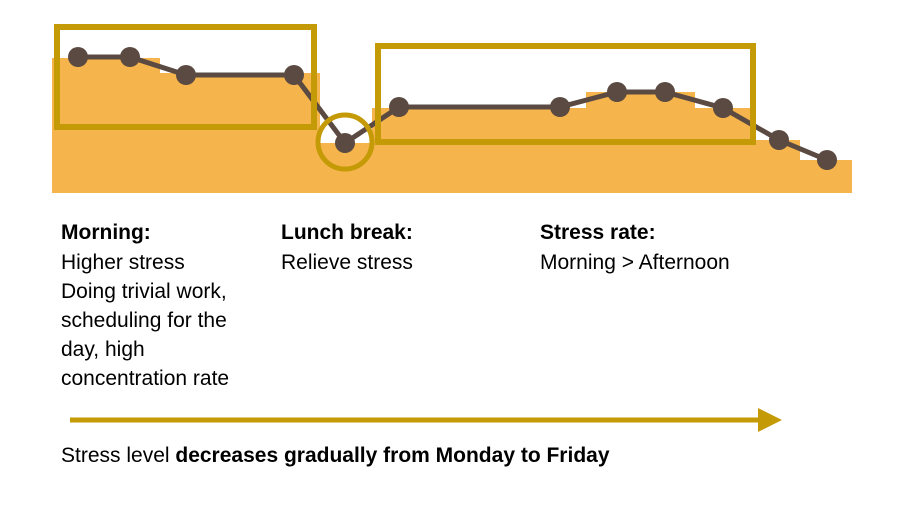 The width and height of the screenshot is (900, 506). I want to click on morning-box, so click(185, 77).